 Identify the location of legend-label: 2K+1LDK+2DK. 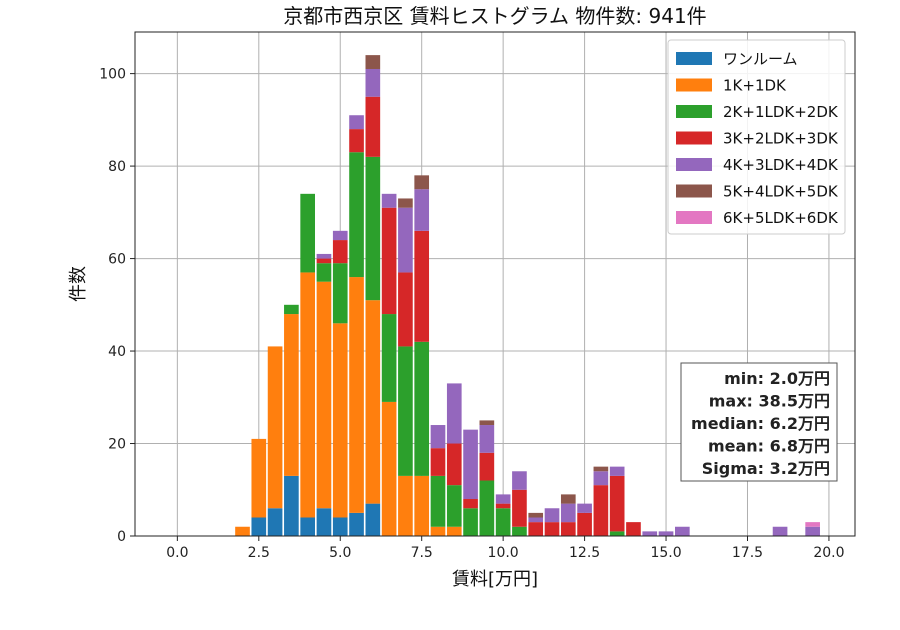
(781, 112).